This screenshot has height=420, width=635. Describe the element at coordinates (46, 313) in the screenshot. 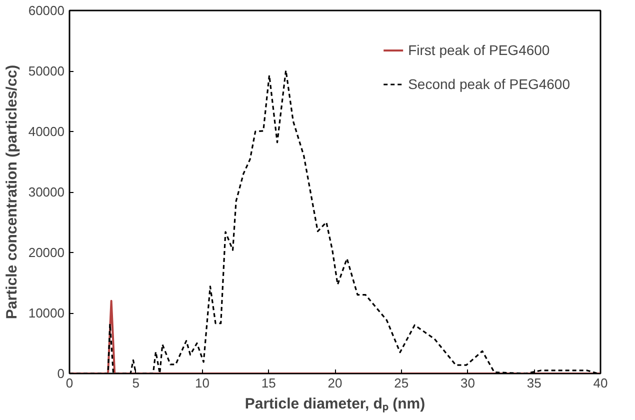

I see `y-tick-label: 10000` at that location.